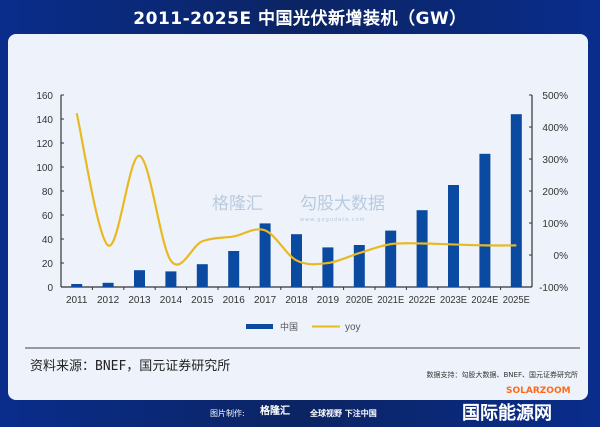 Image resolution: width=600 pixels, height=427 pixels. Describe the element at coordinates (561, 256) in the screenshot. I see `y2-tick-label: 0%` at that location.